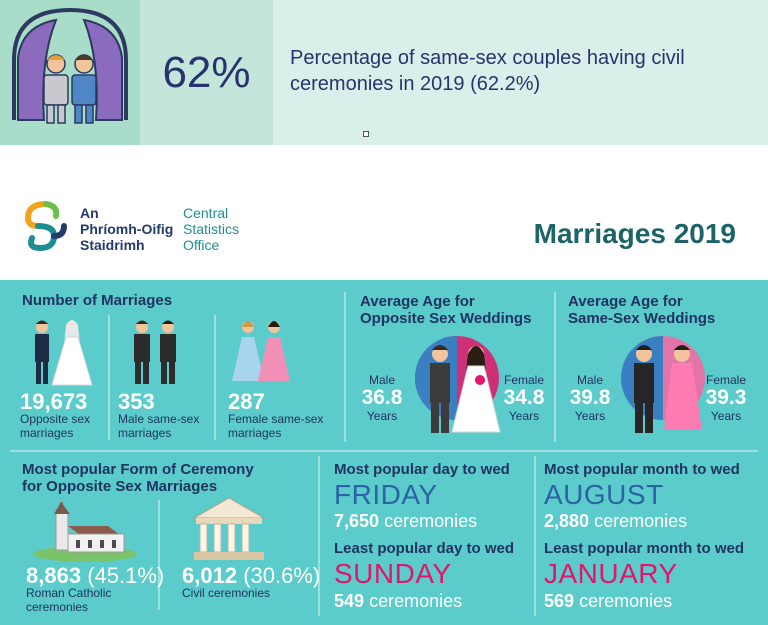 The image size is (768, 625). Describe the element at coordinates (69, 600) in the screenshot. I see `roman-catholic-label: Roman Catholic ceremonies` at that location.